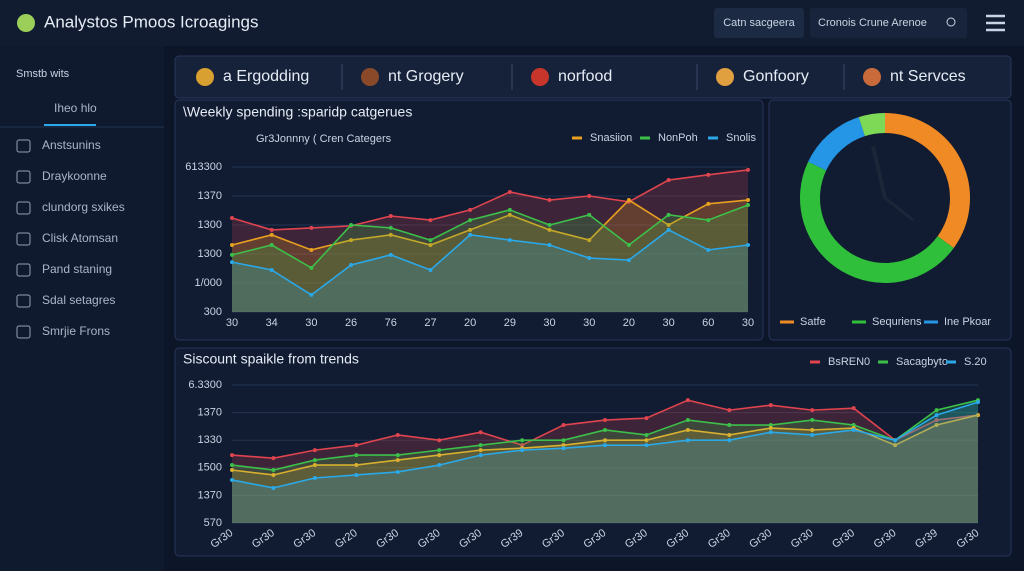 This screenshot has height=571, width=1024. What do you see at coordinates (510, 323) in the screenshot?
I see `x-tick-label: 29` at bounding box center [510, 323].